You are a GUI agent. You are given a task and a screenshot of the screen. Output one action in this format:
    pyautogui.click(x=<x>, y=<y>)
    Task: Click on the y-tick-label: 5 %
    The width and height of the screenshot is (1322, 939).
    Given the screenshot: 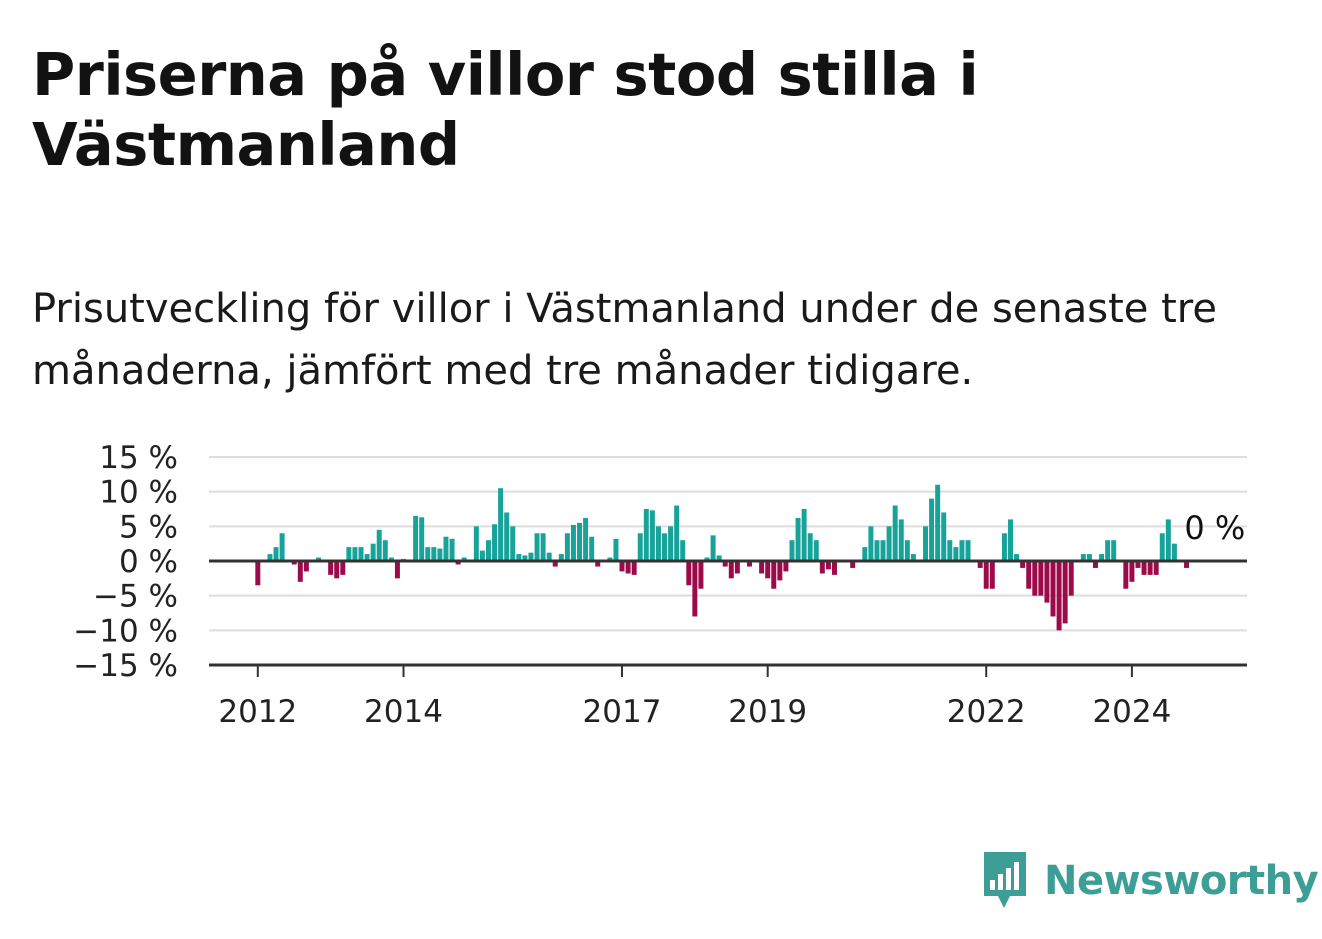 What is the action you would take?
    pyautogui.click(x=148, y=527)
    